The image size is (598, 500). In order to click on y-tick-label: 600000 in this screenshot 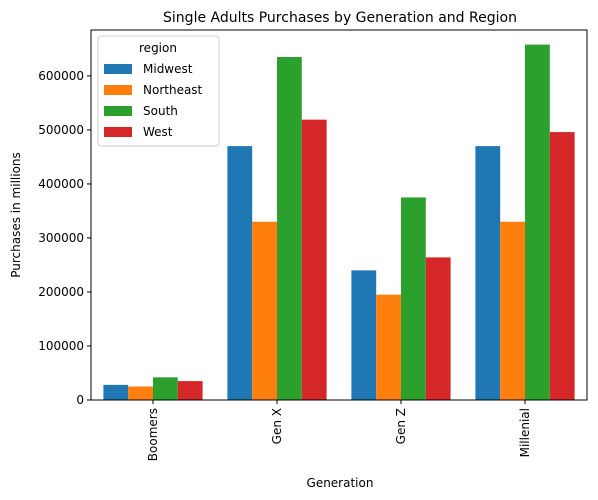, I will do `click(61, 76)`.